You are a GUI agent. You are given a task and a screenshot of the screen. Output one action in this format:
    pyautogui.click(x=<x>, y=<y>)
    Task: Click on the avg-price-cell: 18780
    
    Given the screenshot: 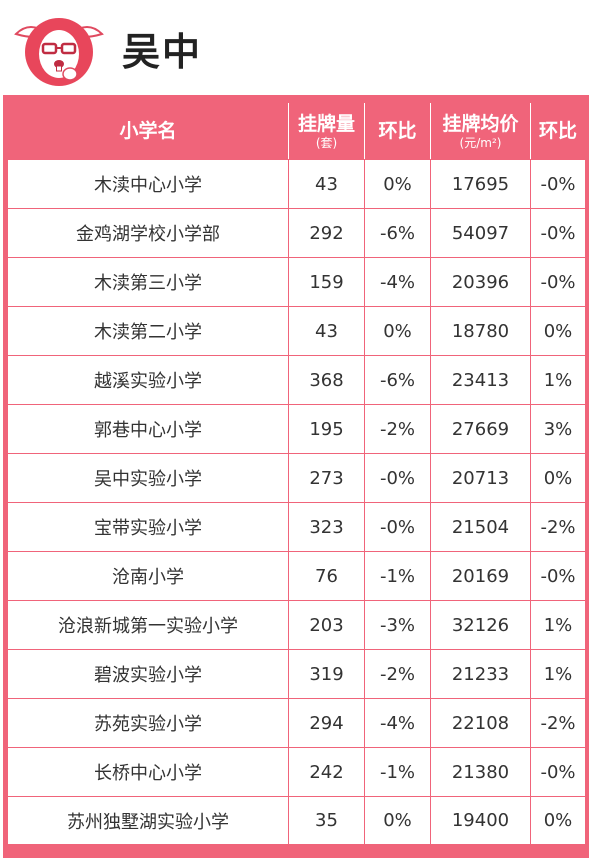 What is the action you would take?
    pyautogui.click(x=480, y=330)
    